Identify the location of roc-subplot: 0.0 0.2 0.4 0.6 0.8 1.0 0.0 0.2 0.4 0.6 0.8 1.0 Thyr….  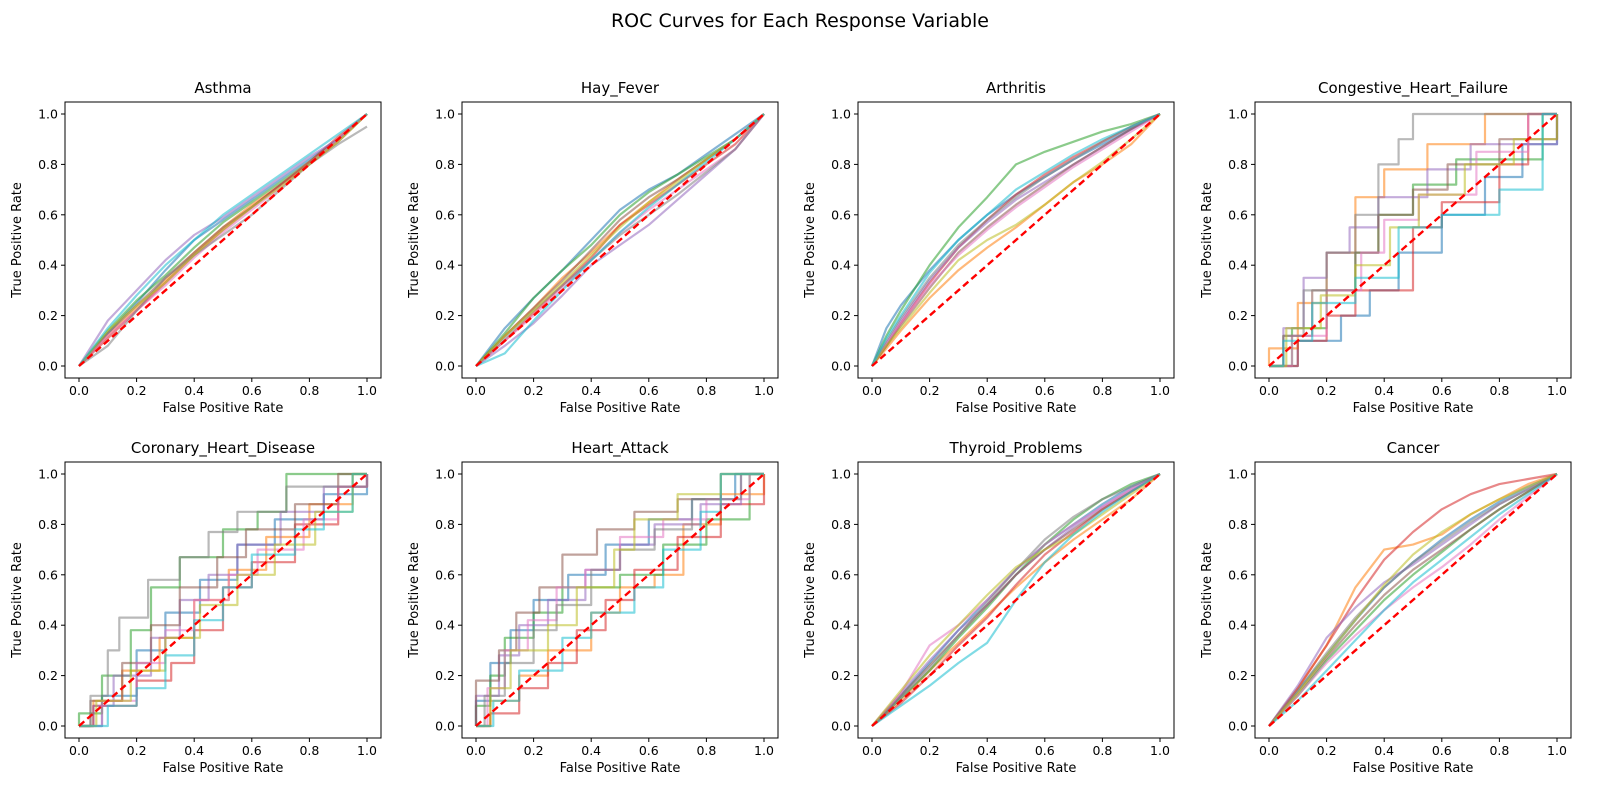
(989, 607).